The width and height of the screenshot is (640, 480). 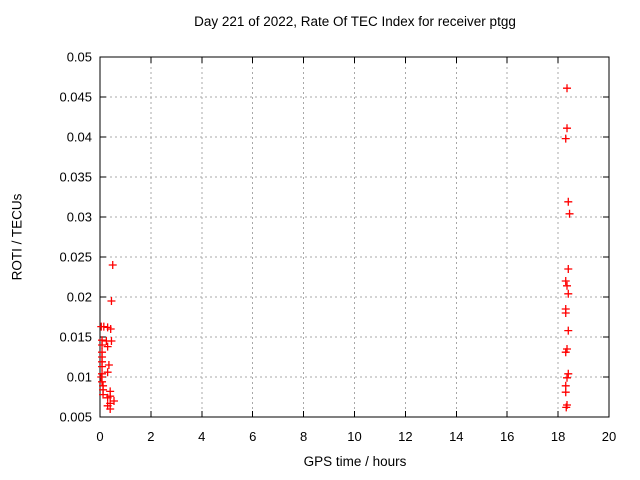 I want to click on x-tick-label: 8, so click(x=303, y=436).